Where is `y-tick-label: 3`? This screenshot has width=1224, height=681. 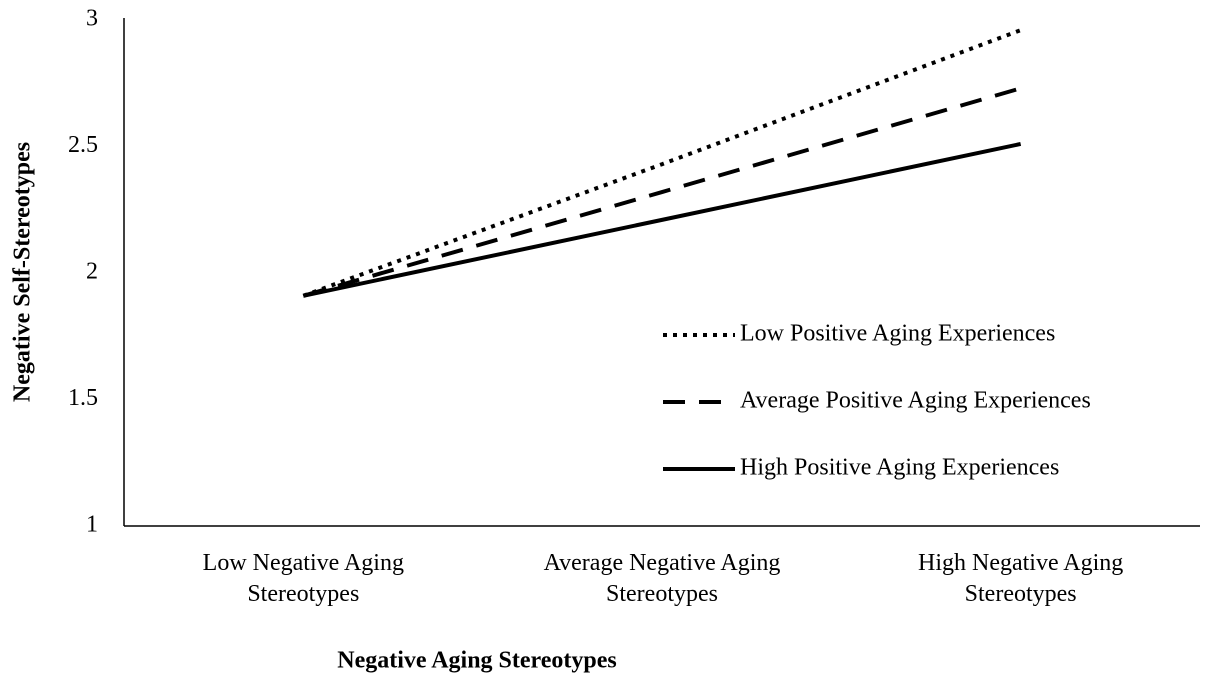
y-tick-label: 3 is located at coordinates (92, 19).